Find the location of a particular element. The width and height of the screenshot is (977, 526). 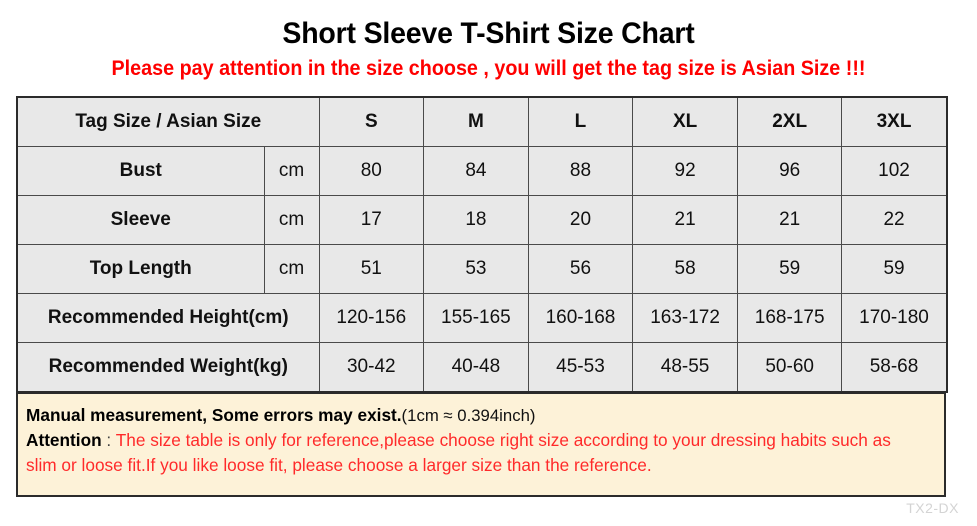

table-row: Bust cm 80 84 88 92 96 102 is located at coordinates (482, 171).